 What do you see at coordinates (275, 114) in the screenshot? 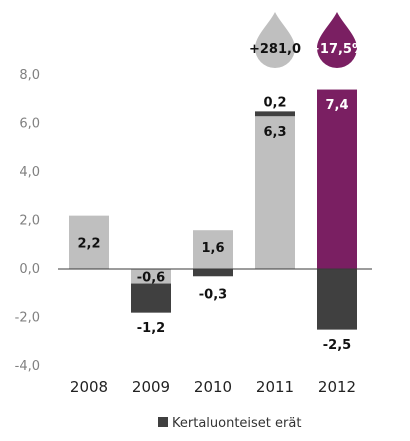
I see `one-time-bar-2011` at bounding box center [275, 114].